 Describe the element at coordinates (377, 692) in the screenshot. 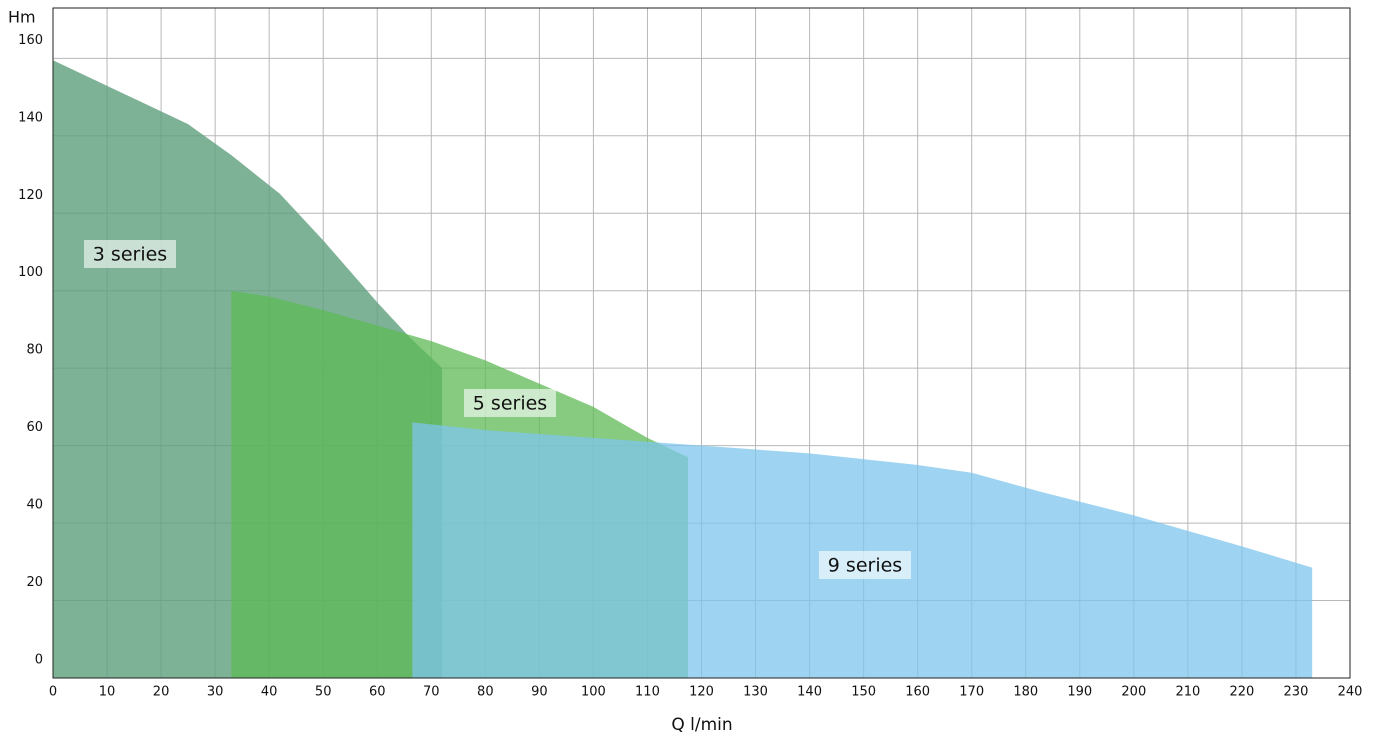

I see `x-tick-label: 60` at that location.